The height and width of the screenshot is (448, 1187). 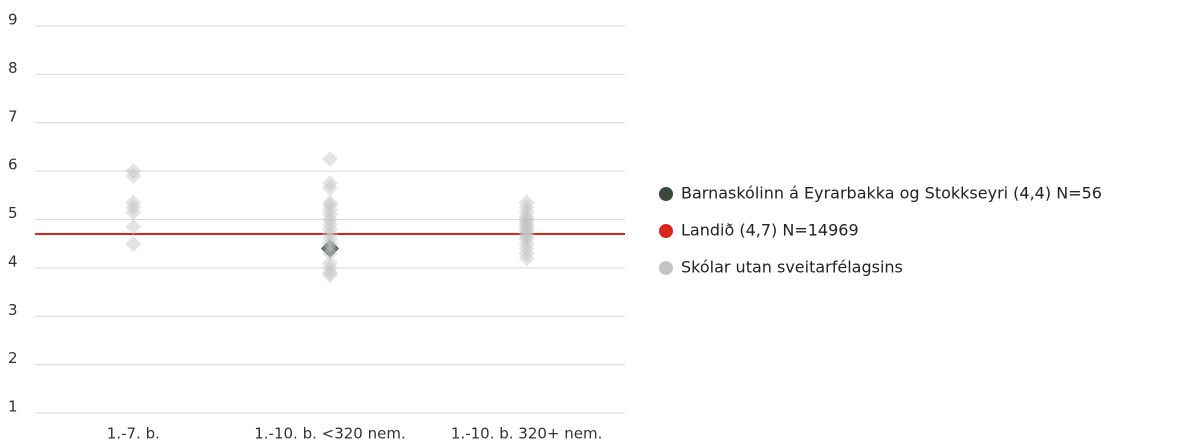 What do you see at coordinates (770, 230) in the screenshot?
I see `legend-label: Landið (4,7) N=14969` at bounding box center [770, 230].